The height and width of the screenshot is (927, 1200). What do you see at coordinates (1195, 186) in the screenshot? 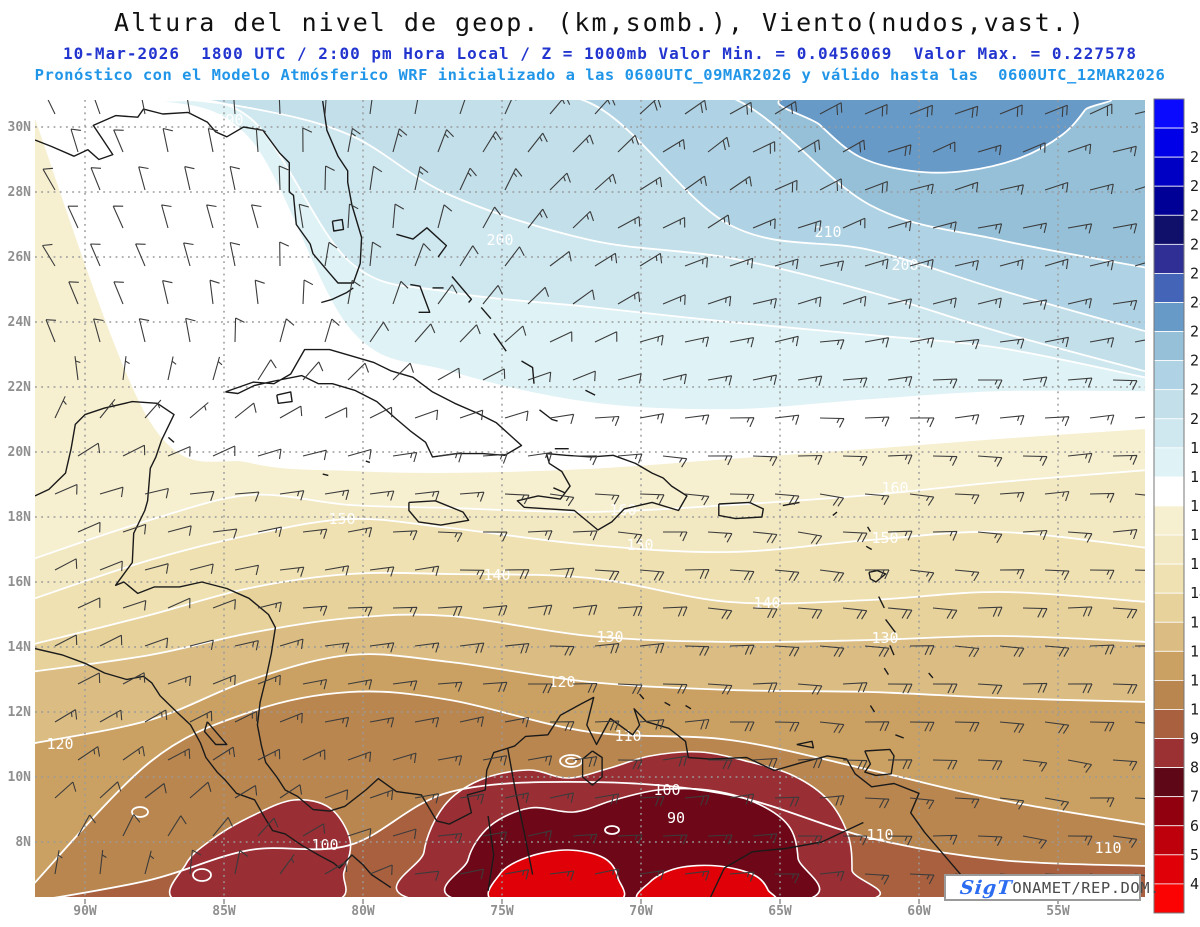
I see `colorbar-label: 280` at bounding box center [1195, 186].